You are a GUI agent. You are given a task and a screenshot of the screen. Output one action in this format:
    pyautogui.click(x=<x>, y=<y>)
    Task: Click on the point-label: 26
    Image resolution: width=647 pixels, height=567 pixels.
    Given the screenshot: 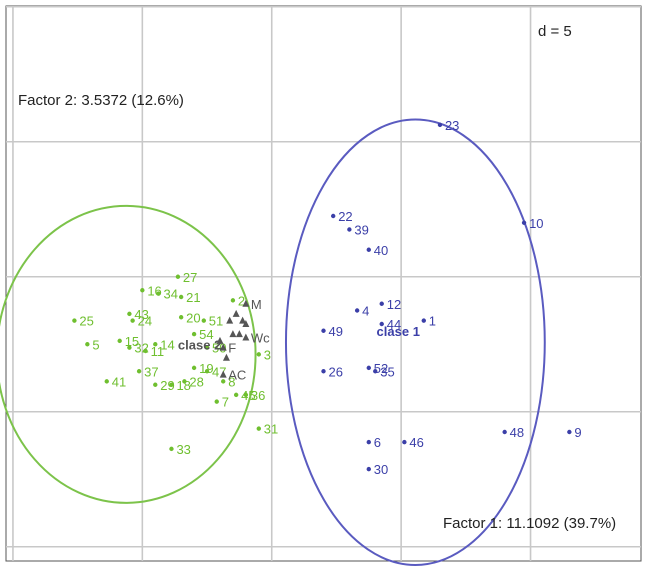 What is the action you would take?
    pyautogui.click(x=336, y=371)
    